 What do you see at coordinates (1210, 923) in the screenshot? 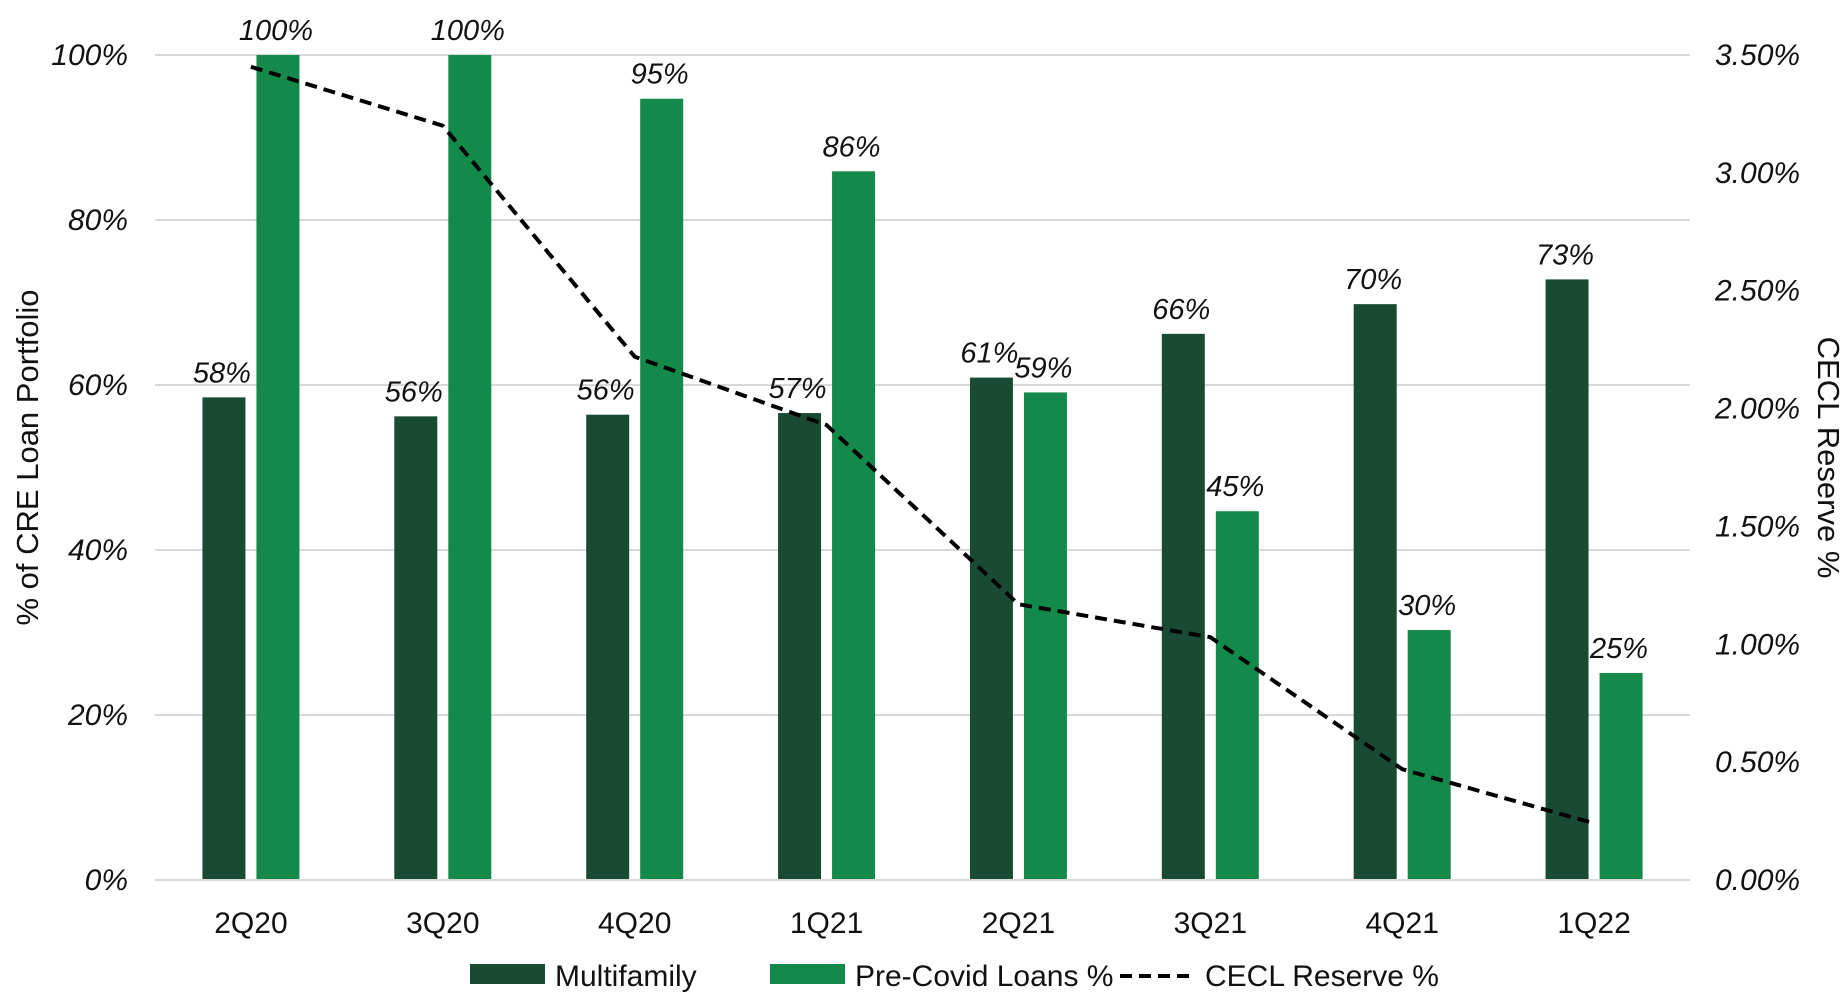
I see `x-axis-tick-label: 3Q21` at bounding box center [1210, 923].